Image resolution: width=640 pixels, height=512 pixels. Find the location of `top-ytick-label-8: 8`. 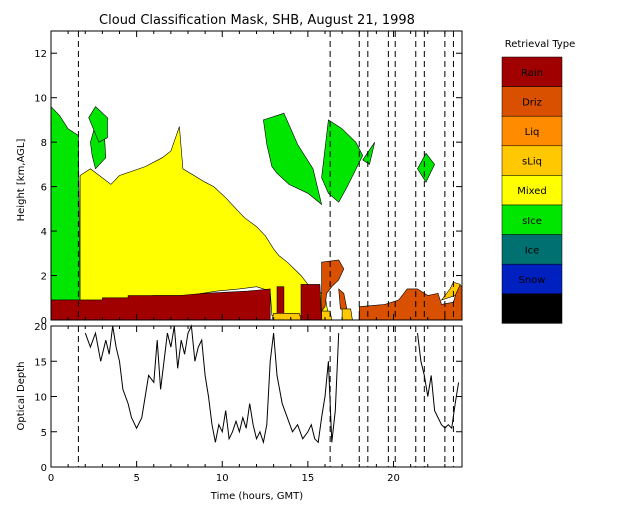

top-ytick-label-8: 8 is located at coordinates (44, 143).